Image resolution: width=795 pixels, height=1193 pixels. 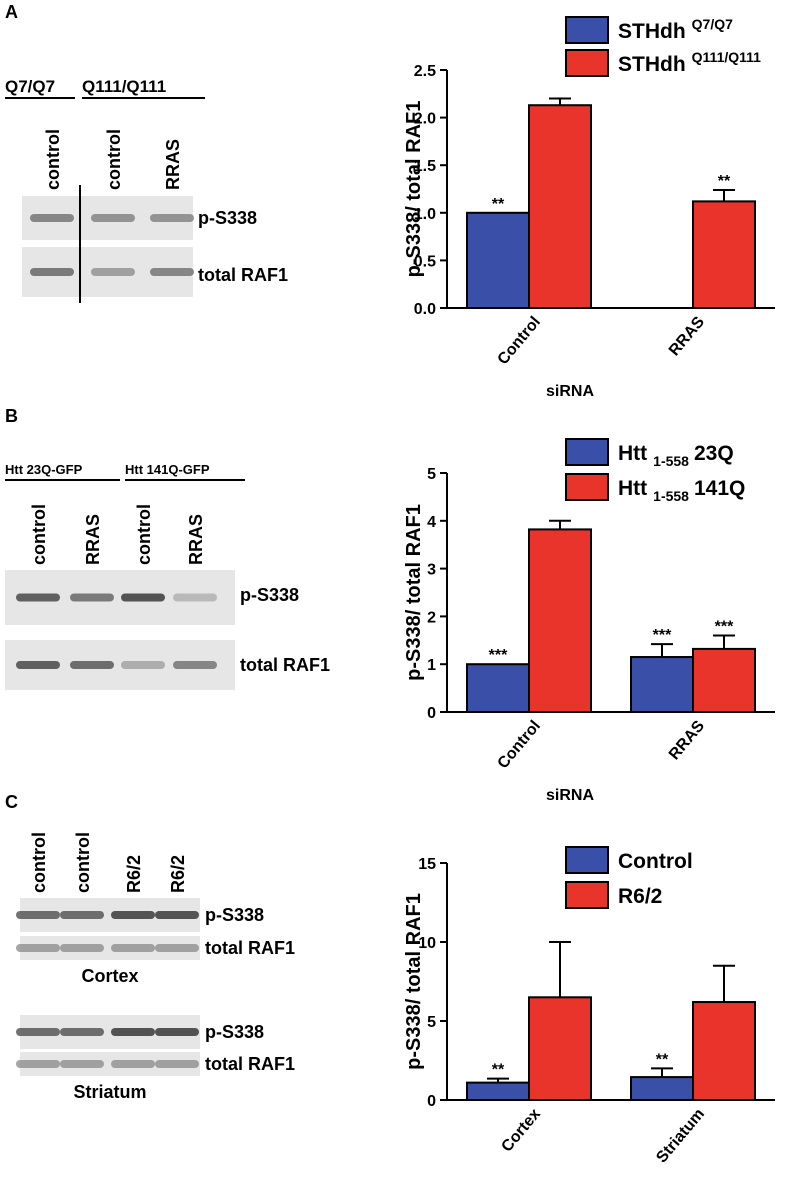 What do you see at coordinates (425, 261) in the screenshot?
I see `y-tick-label: 0.5` at bounding box center [425, 261].